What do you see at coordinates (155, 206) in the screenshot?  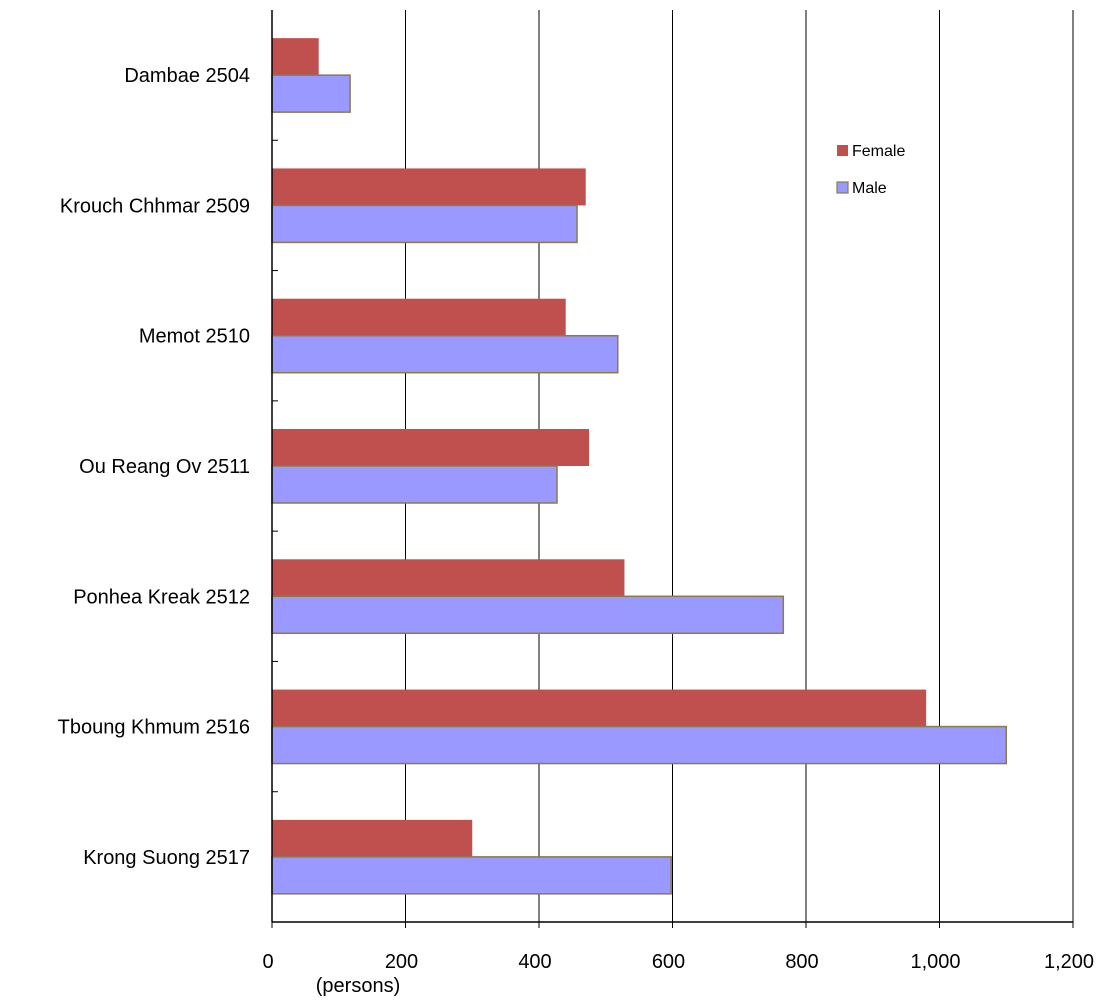 I see `category-label: Krouch Chhmar 2509` at bounding box center [155, 206].